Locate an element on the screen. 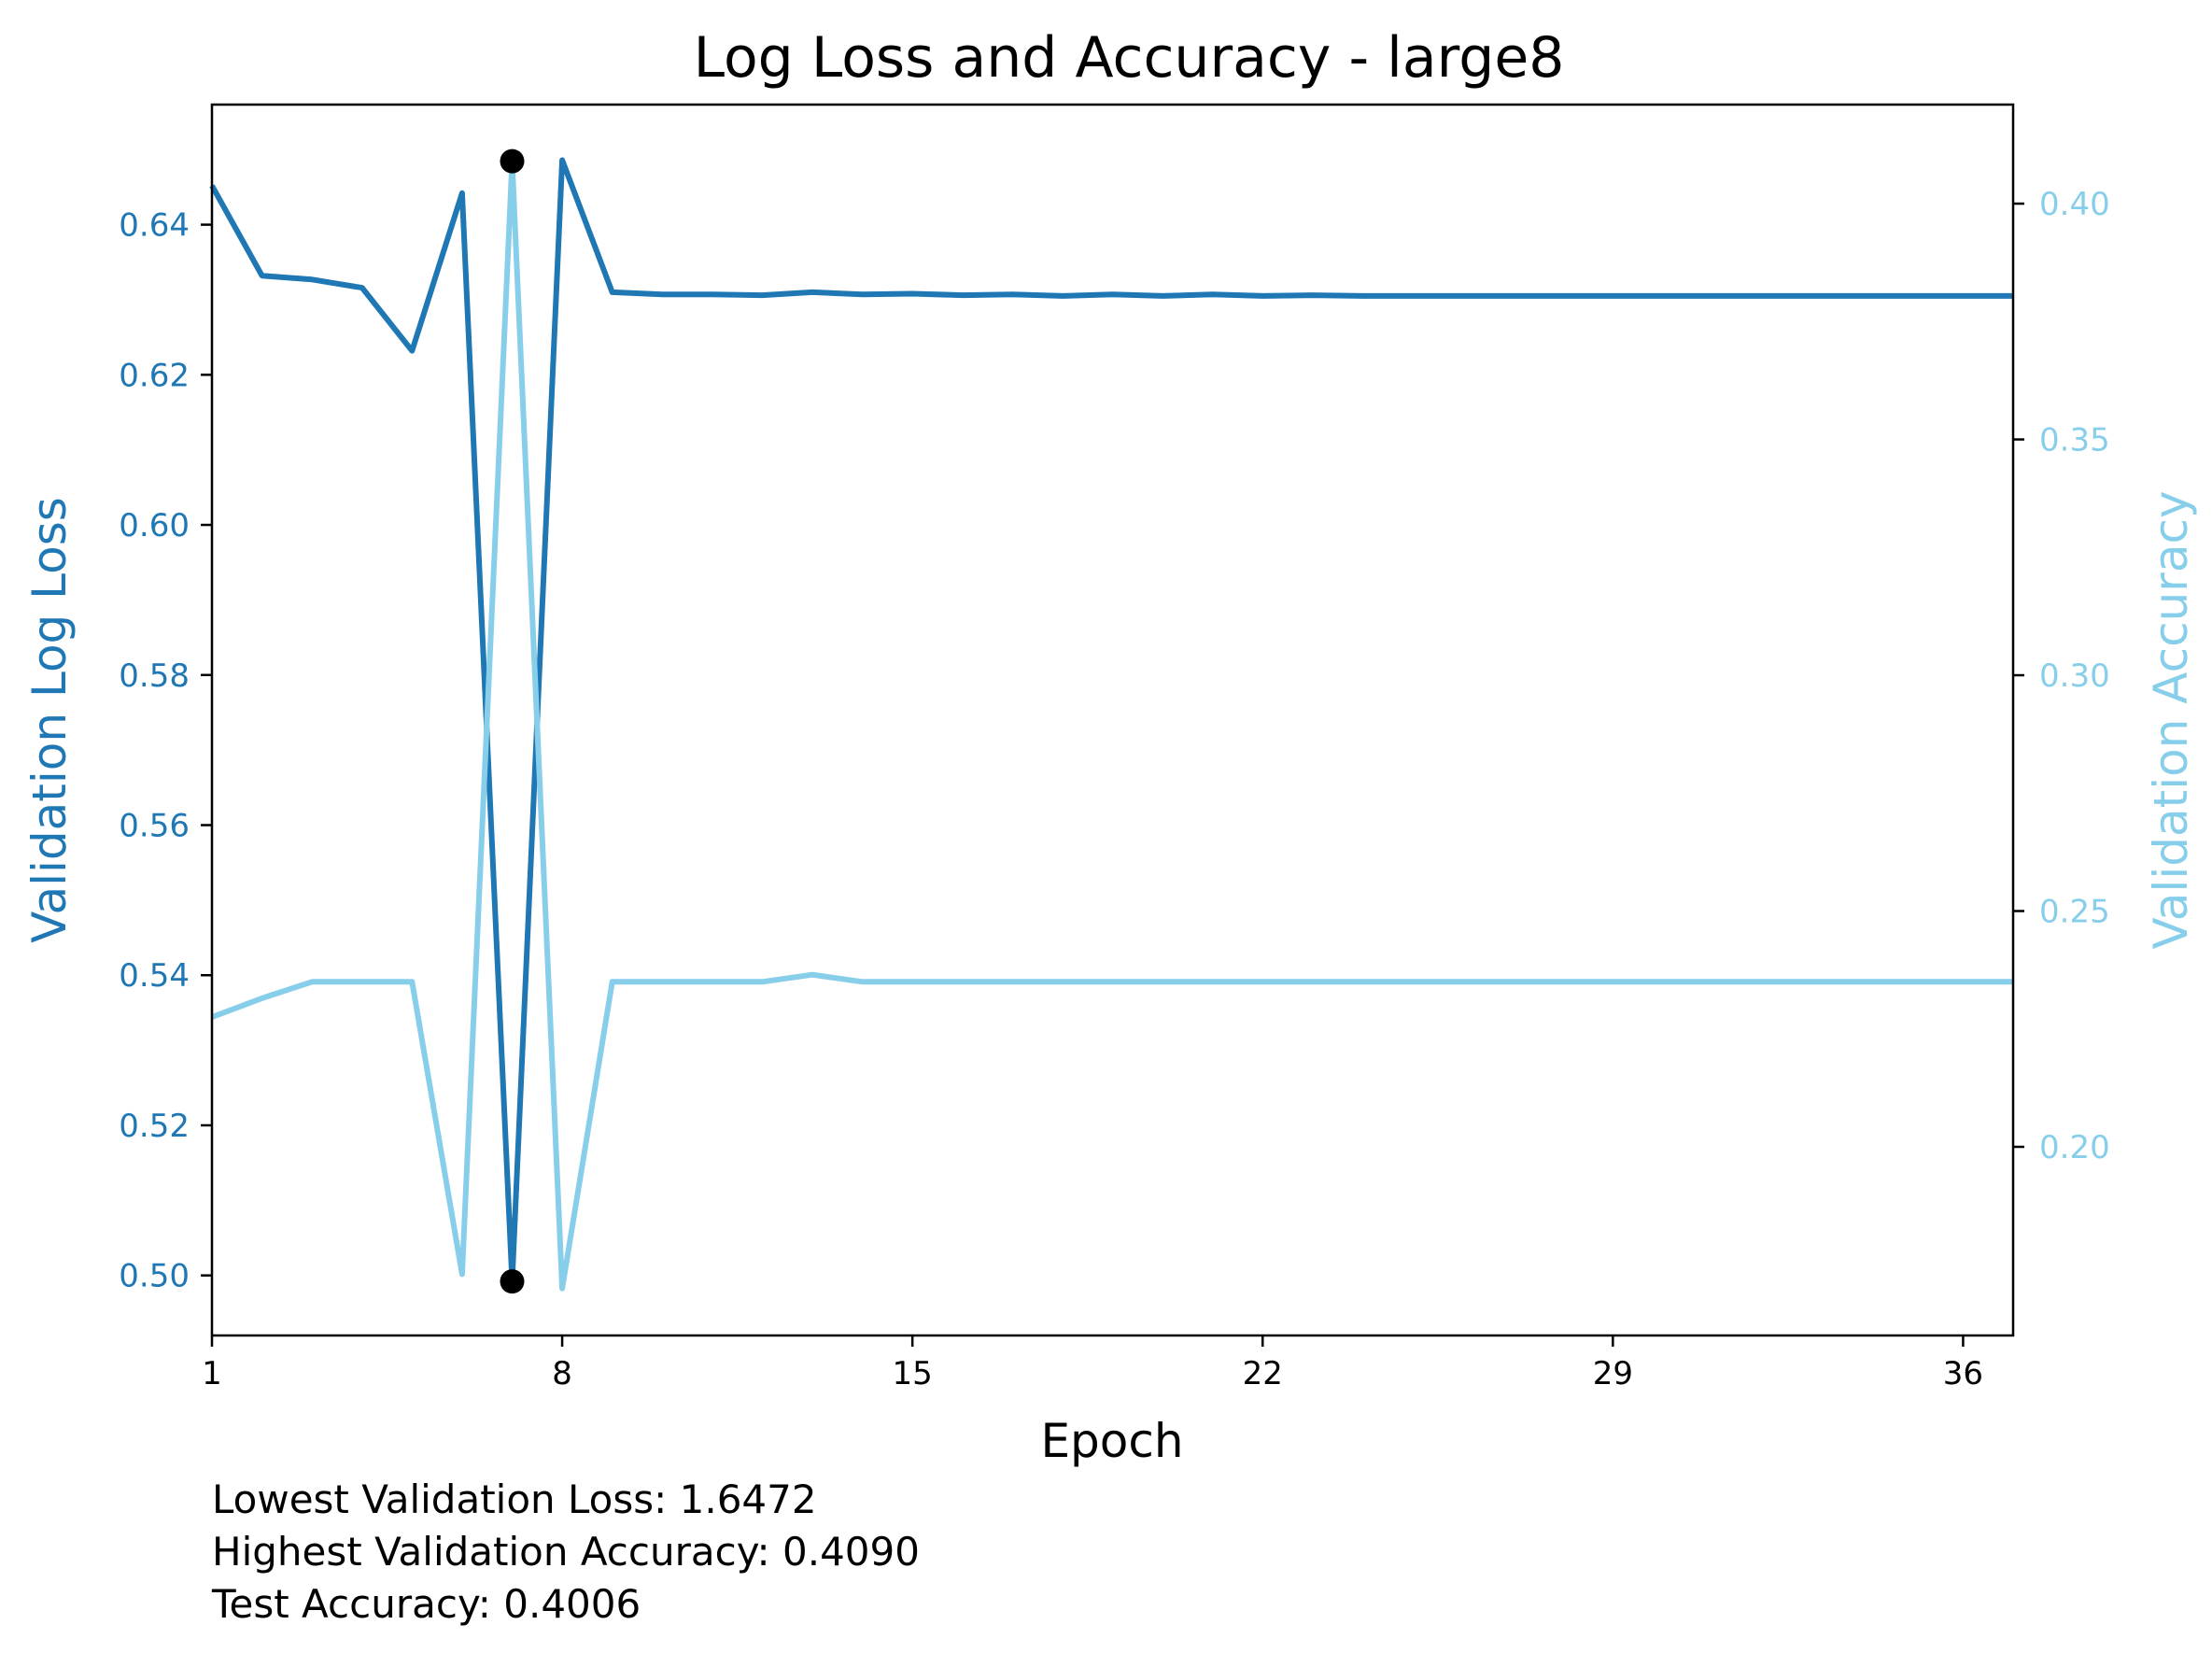  y-tick-label-left: 0.62 is located at coordinates (154, 376).